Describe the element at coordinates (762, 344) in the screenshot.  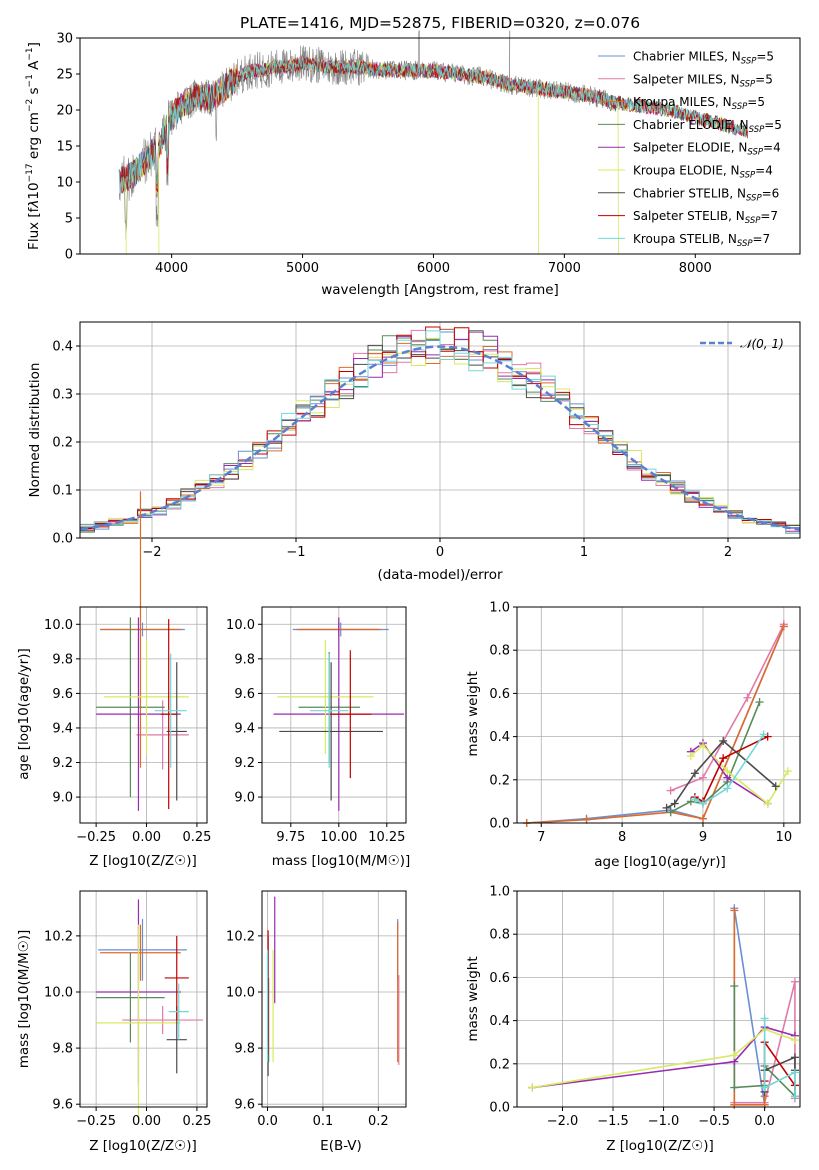
I see `gauss-legend-label: 𝒩(0, 1)` at that location.